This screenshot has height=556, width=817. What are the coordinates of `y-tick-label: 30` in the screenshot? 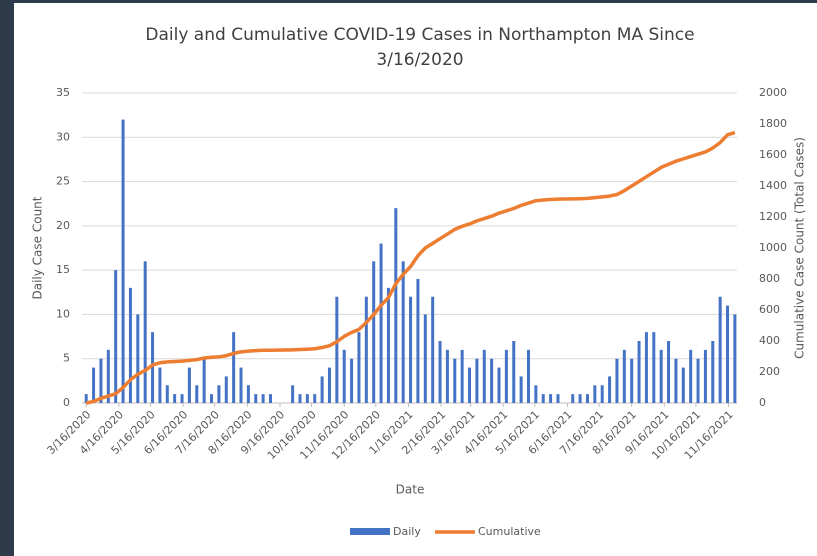 It's located at (63, 136).